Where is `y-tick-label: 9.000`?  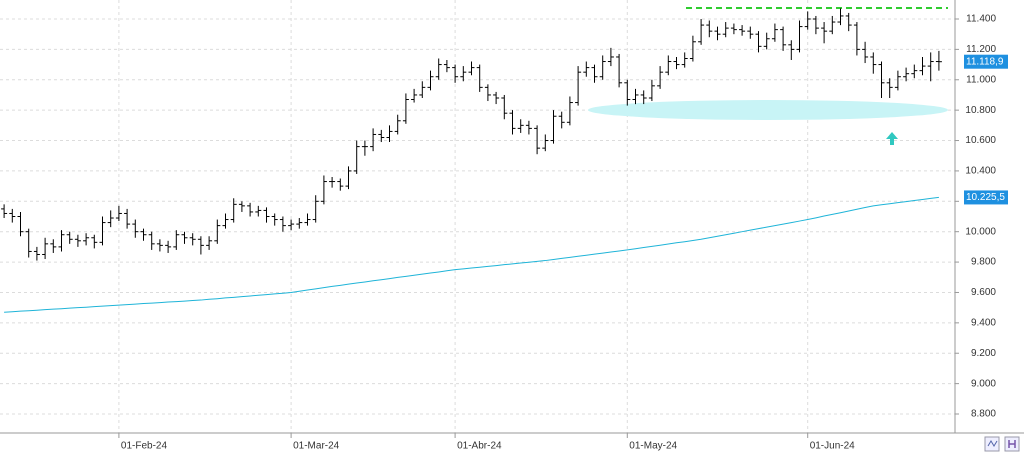
y-tick-label: 9.000 is located at coordinates (983, 383).